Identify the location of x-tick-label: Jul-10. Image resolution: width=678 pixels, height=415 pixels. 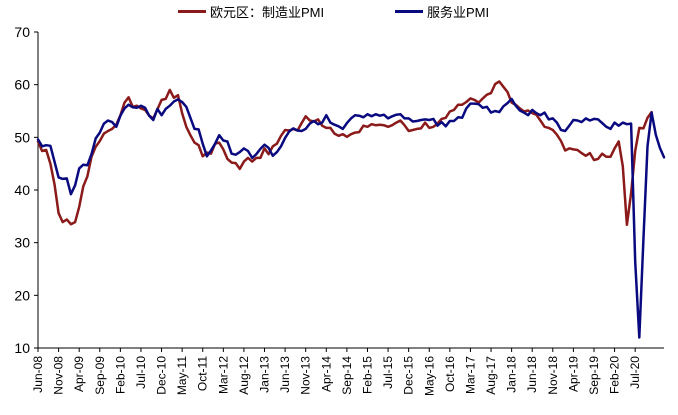
(141, 372).